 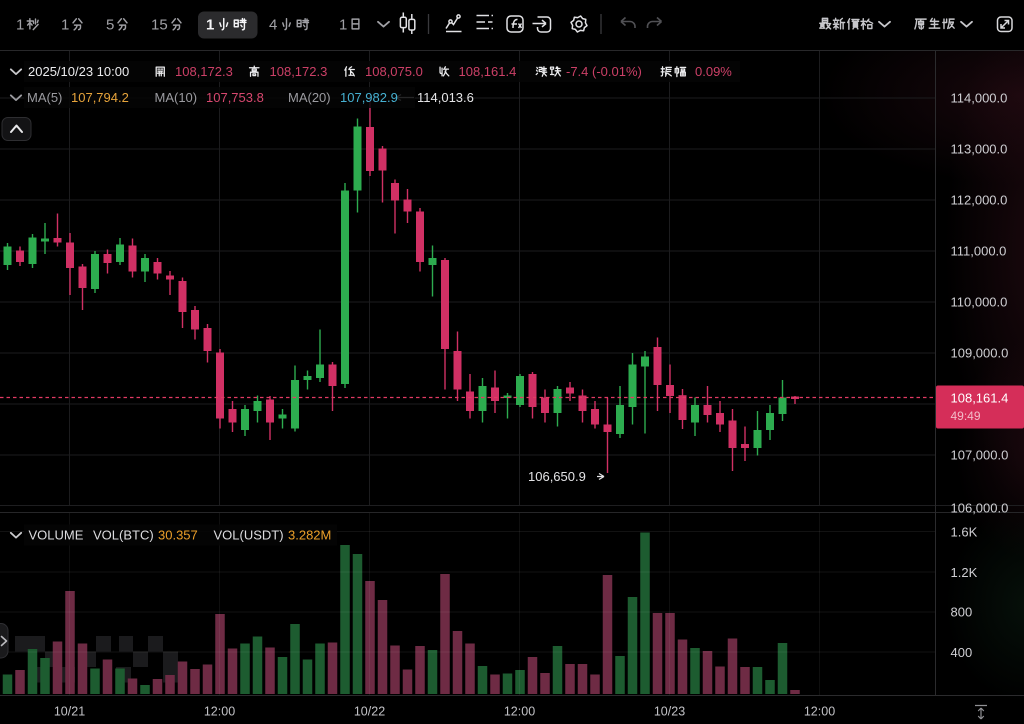 I want to click on svg-text: 106,000.0, so click(x=980, y=508).